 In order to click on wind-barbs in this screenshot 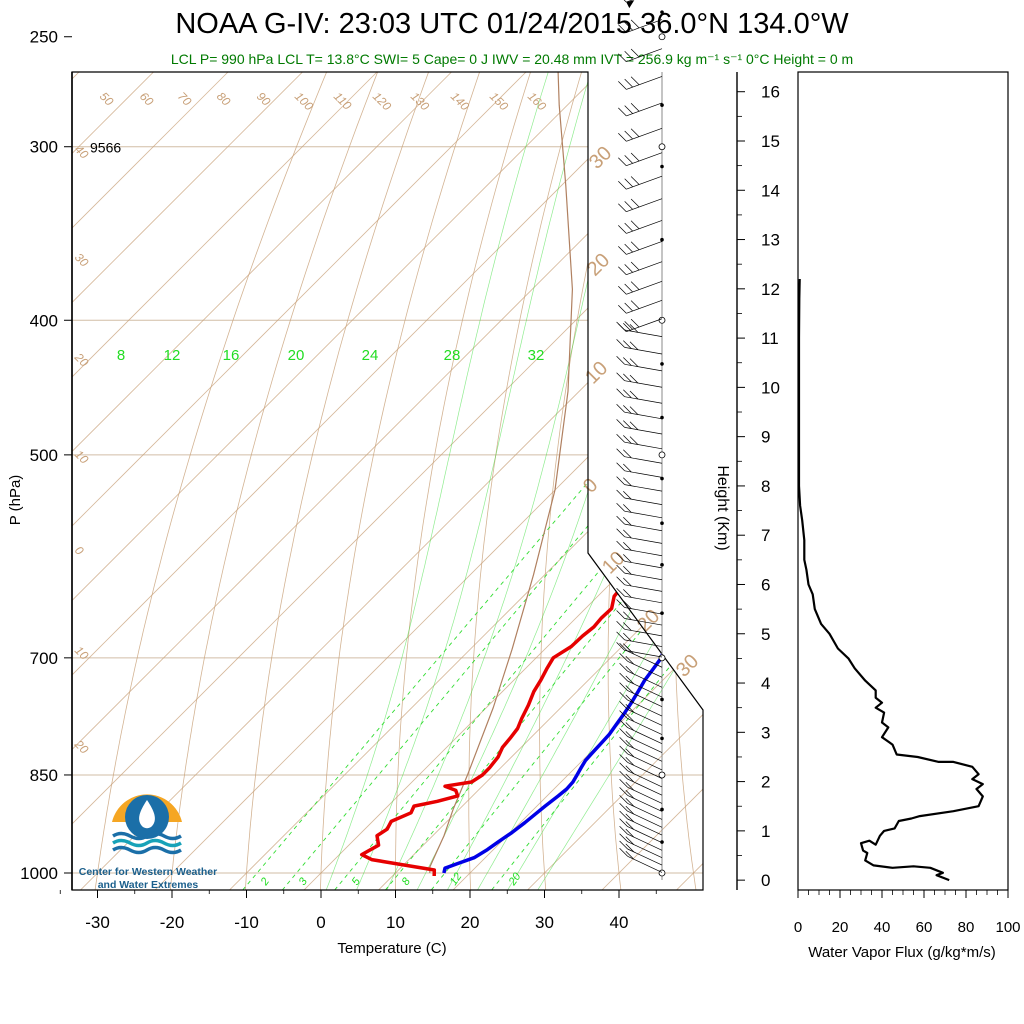, I will do `click(641, 440)`.